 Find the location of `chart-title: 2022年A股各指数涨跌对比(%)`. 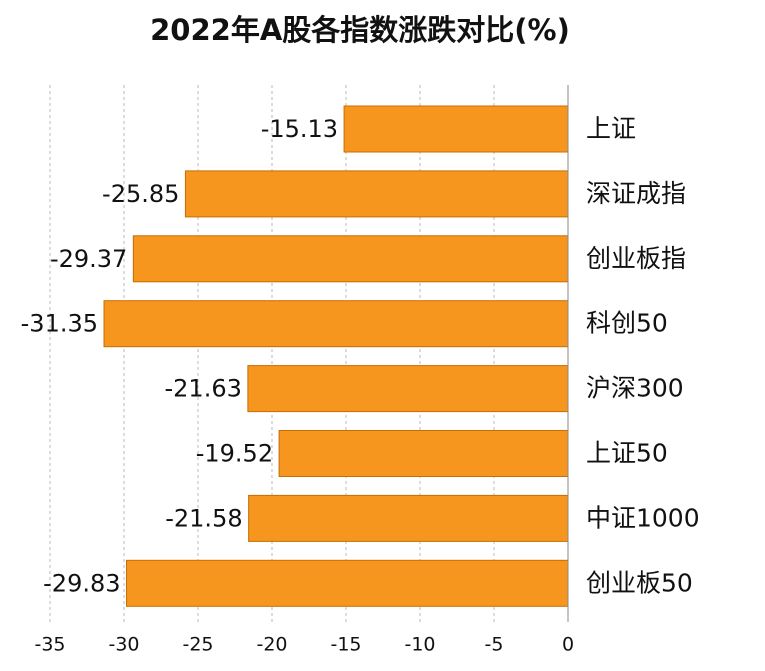

chart-title: 2022年A股各指数涨跌对比(%) is located at coordinates (360, 30).